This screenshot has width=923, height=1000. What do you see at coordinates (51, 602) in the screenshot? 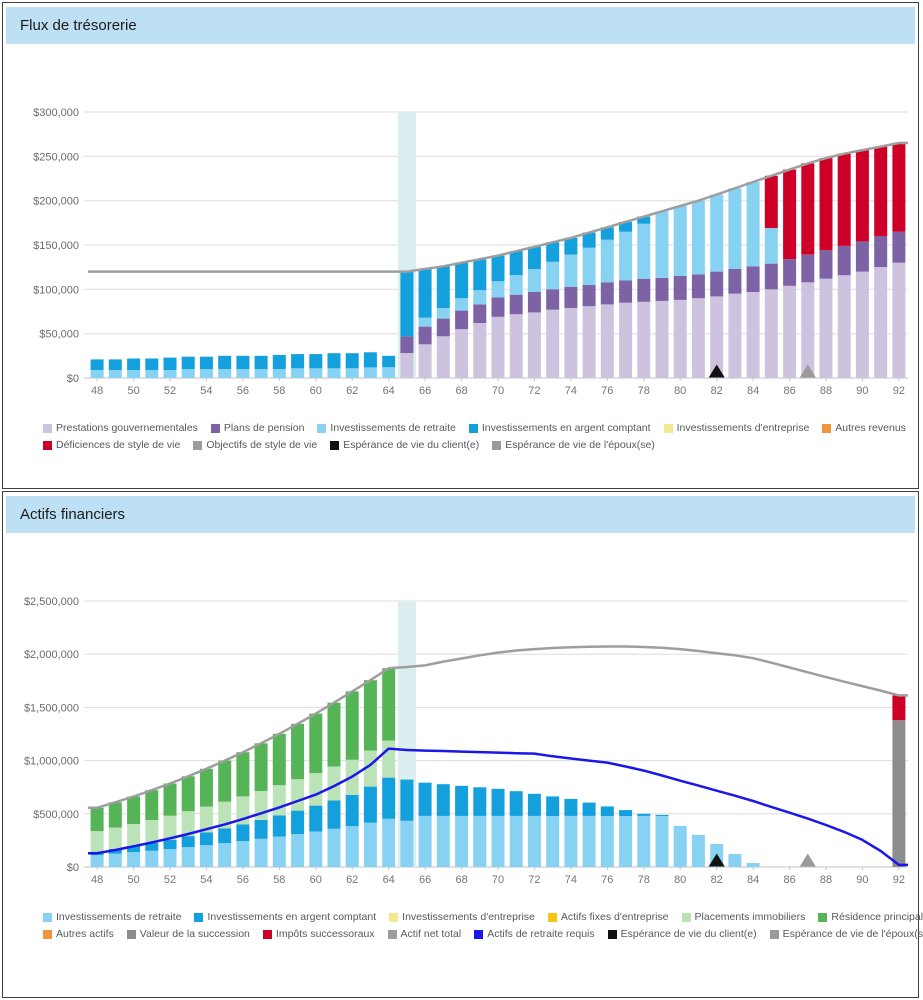
I see `svg-text: $2,500,000` at bounding box center [51, 602].